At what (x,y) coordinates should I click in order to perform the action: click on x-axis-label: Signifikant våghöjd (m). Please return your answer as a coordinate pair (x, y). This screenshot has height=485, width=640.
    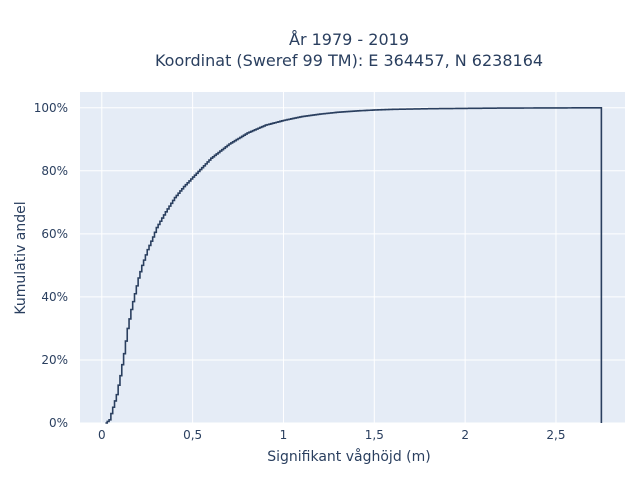
    Looking at the image, I should click on (348, 456).